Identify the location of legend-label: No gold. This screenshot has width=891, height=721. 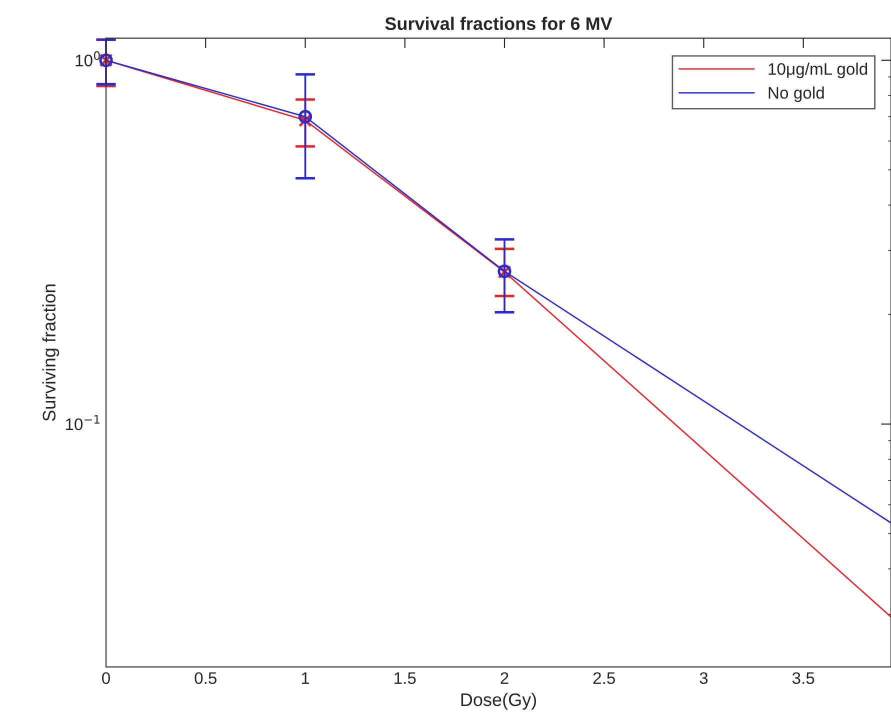
(796, 94).